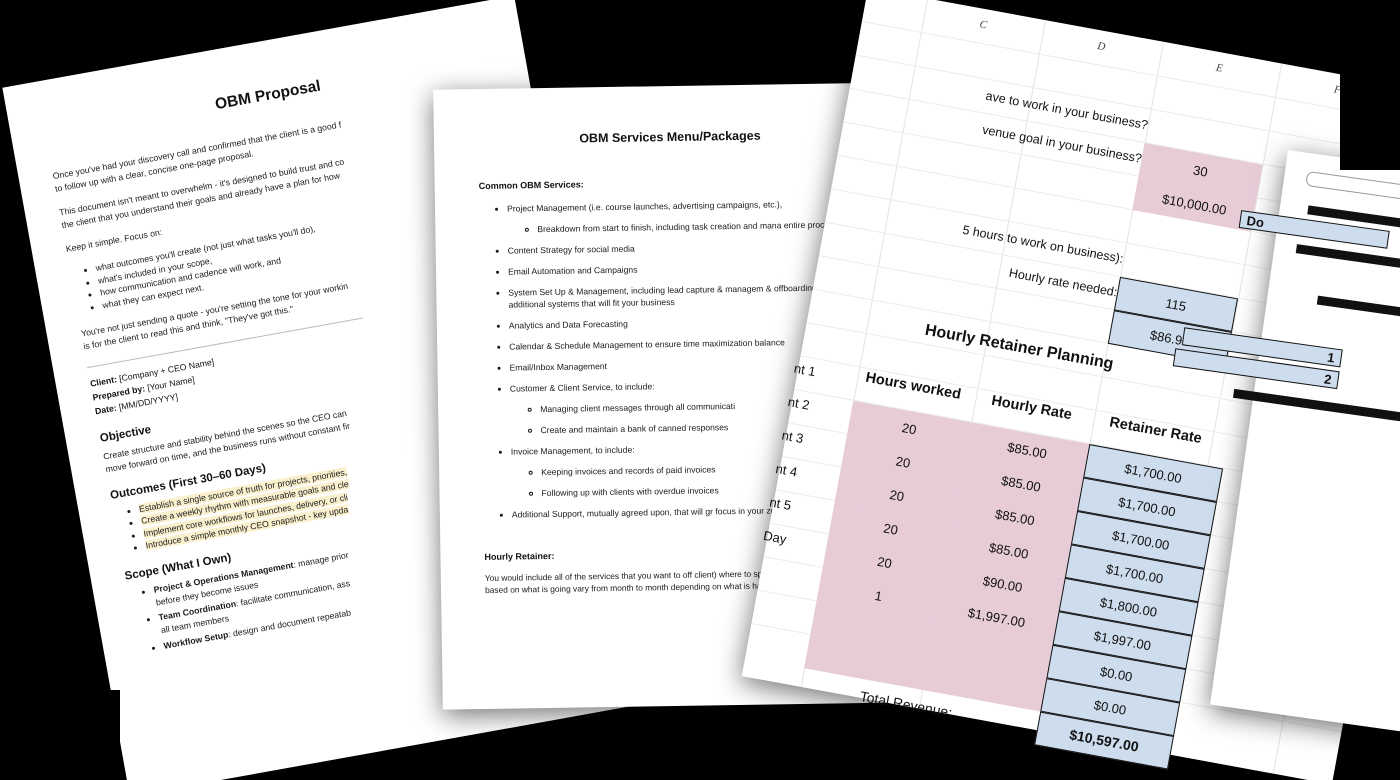  What do you see at coordinates (103, 381) in the screenshot?
I see `meta-label: Client:` at bounding box center [103, 381].